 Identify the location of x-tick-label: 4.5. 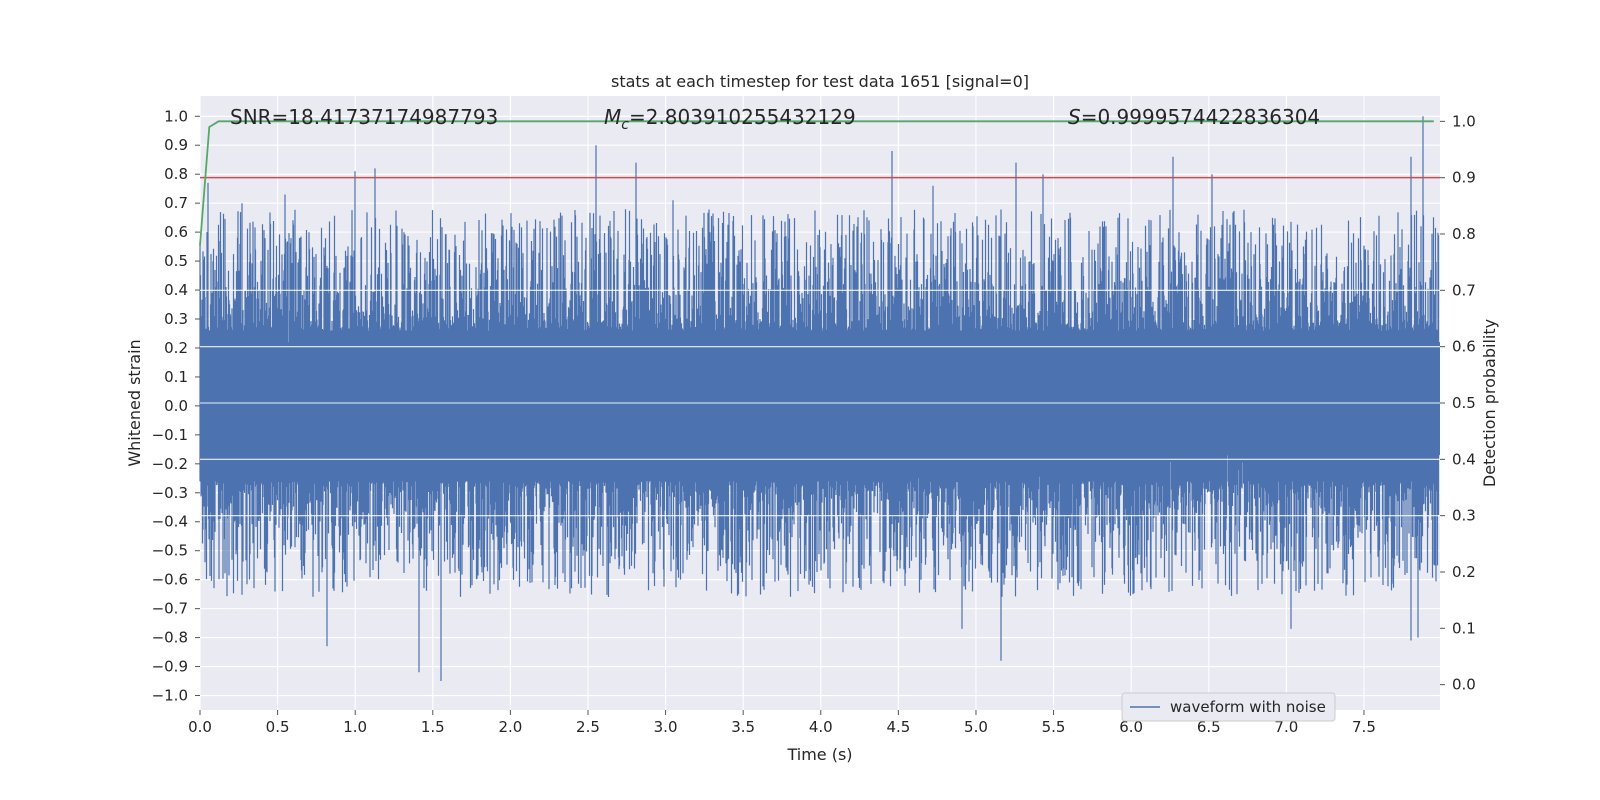
(898, 727).